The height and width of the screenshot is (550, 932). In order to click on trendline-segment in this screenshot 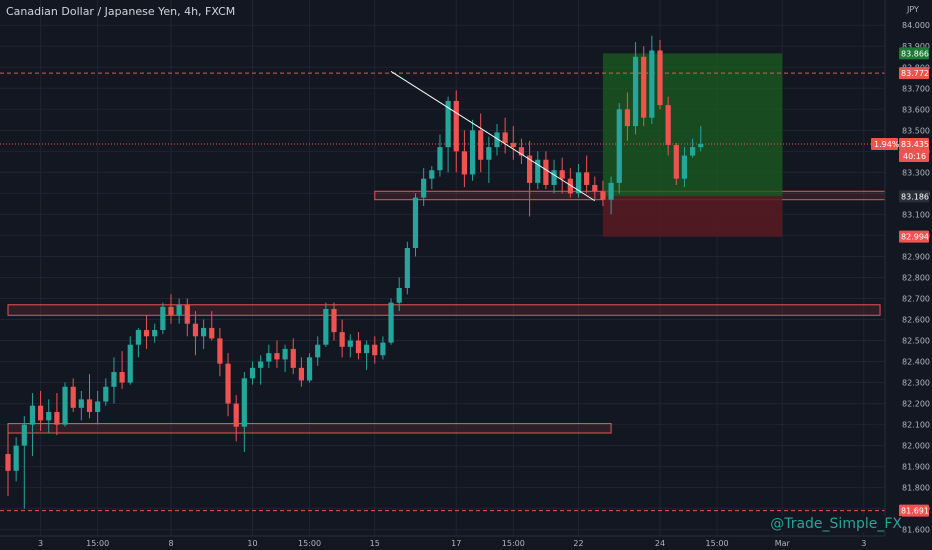, I will do `click(493, 136)`.